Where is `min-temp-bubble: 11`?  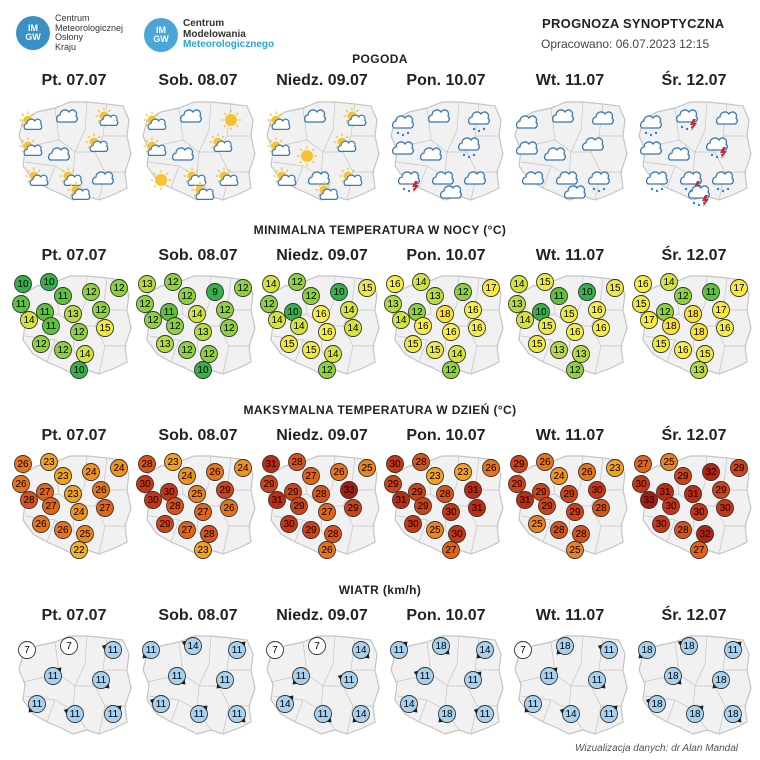 min-temp-bubble: 11 is located at coordinates (21, 304).